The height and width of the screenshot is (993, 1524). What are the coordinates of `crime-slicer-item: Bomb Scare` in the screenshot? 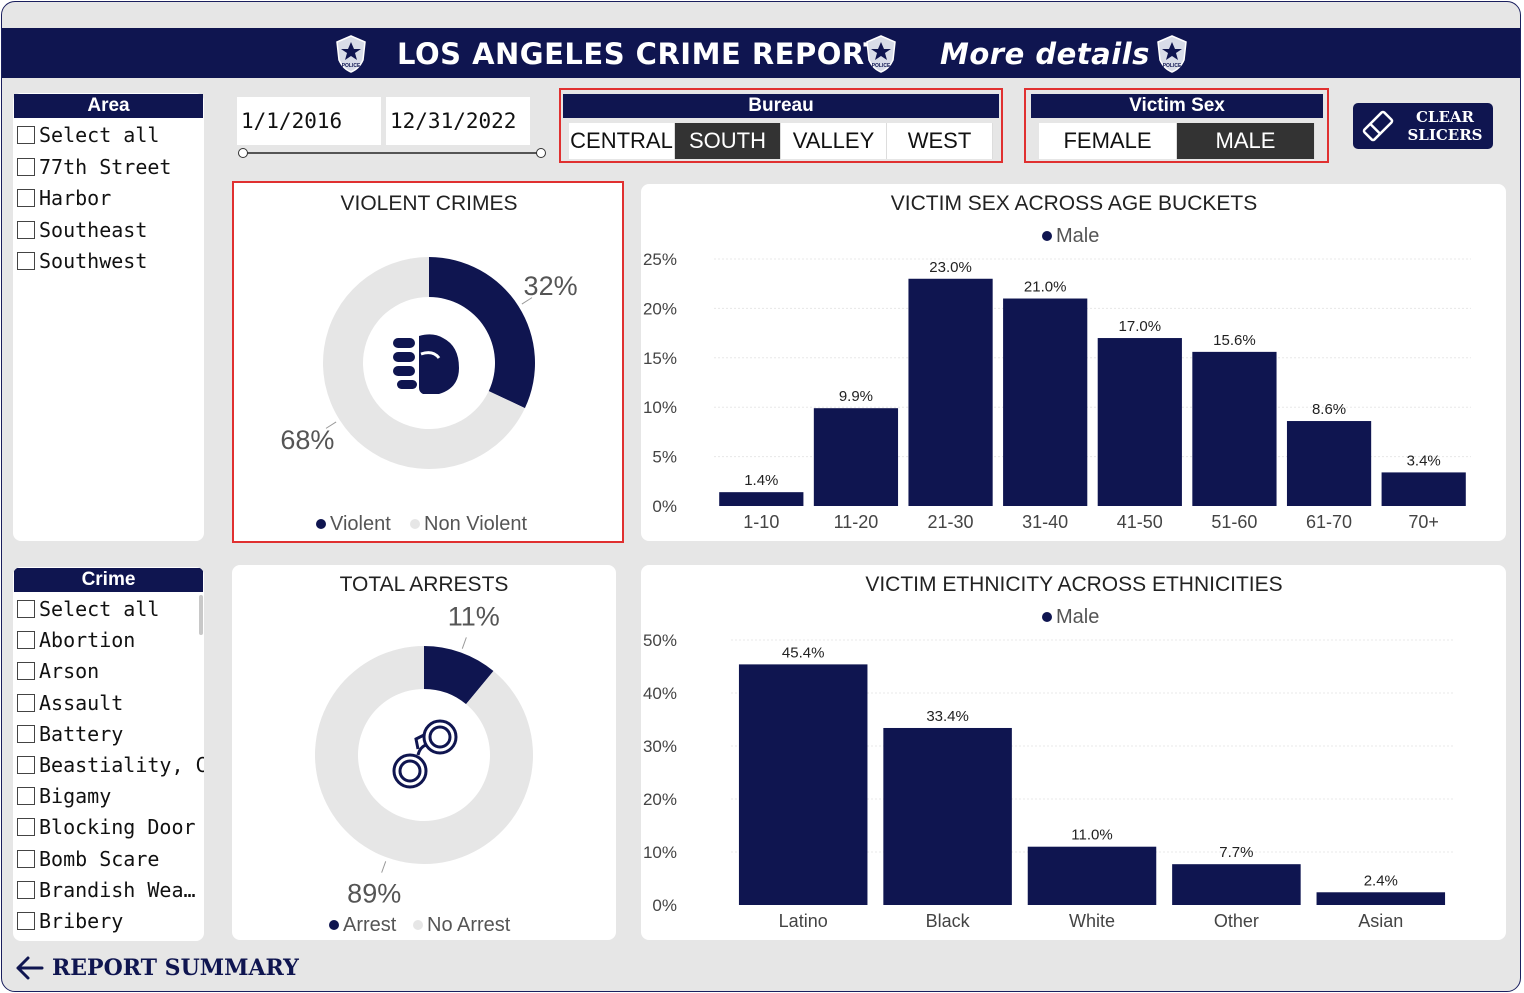 It's located at (88, 859).